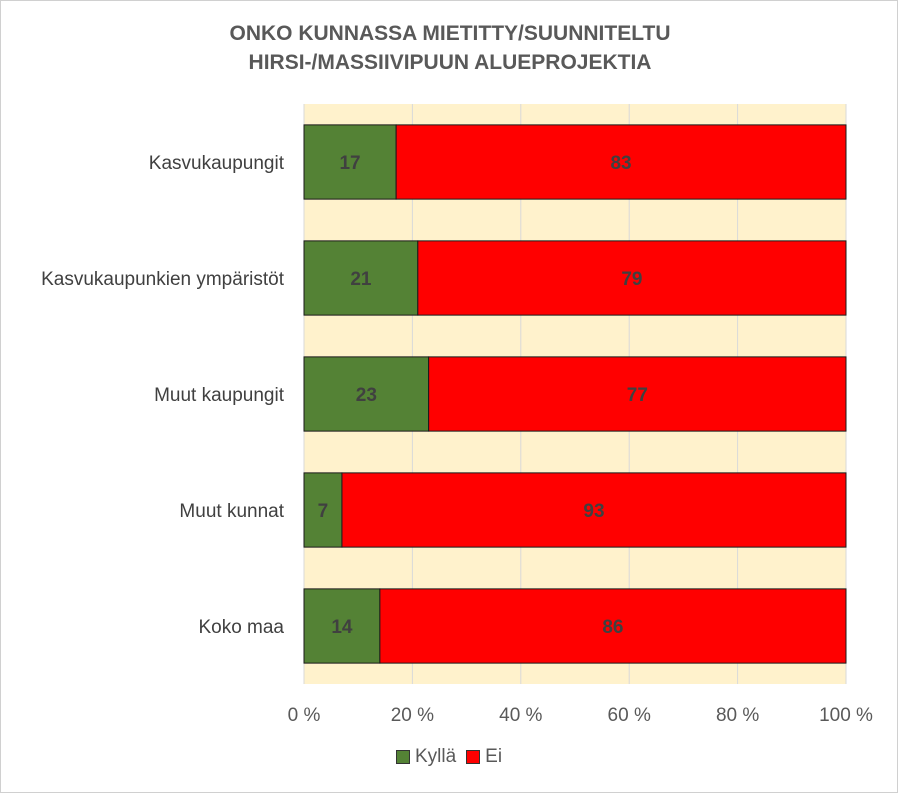 Image resolution: width=898 pixels, height=793 pixels. What do you see at coordinates (361, 279) in the screenshot?
I see `data-label: 21` at bounding box center [361, 279].